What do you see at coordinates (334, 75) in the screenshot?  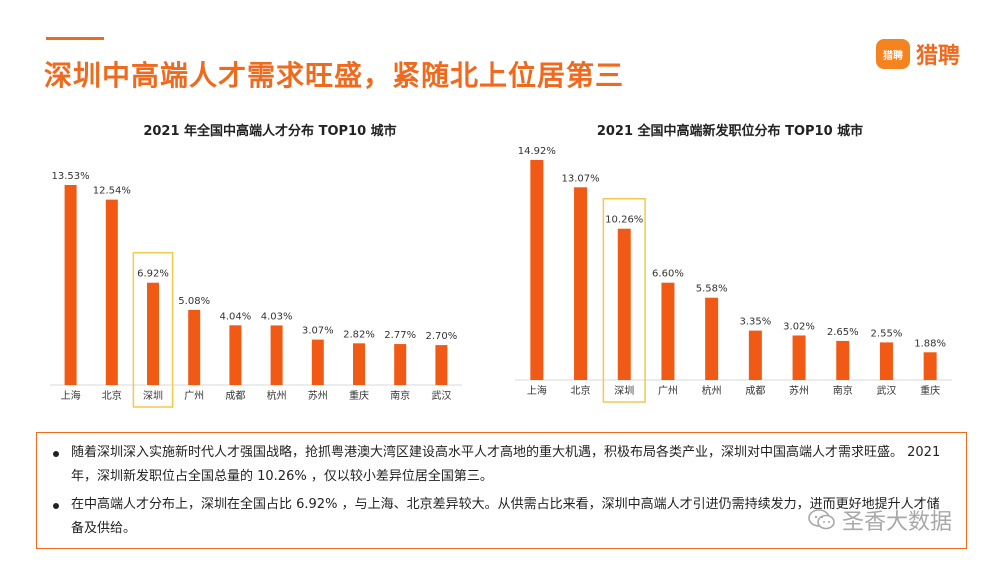 I see `page-title: 深圳中高端人才需求旺盛，紧随北上位居第三` at bounding box center [334, 75].